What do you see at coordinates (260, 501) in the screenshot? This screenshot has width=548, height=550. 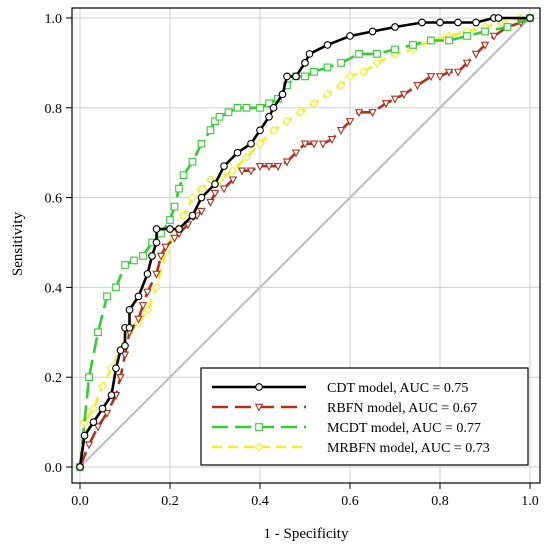 I see `x-tick-label: 0.4` at bounding box center [260, 501].